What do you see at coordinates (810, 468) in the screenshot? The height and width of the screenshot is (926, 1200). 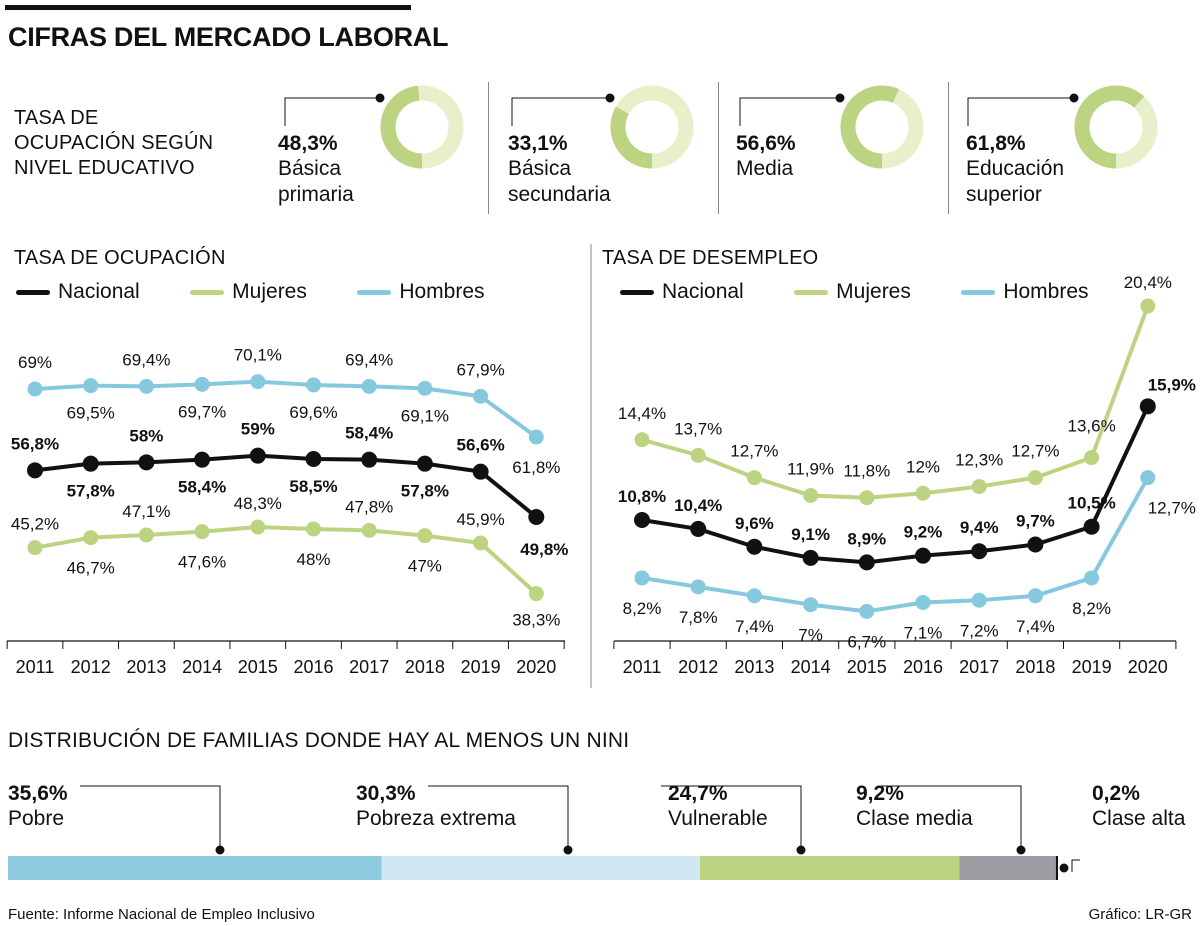 I see `data-label-mujeres: 11,9%` at bounding box center [810, 468].